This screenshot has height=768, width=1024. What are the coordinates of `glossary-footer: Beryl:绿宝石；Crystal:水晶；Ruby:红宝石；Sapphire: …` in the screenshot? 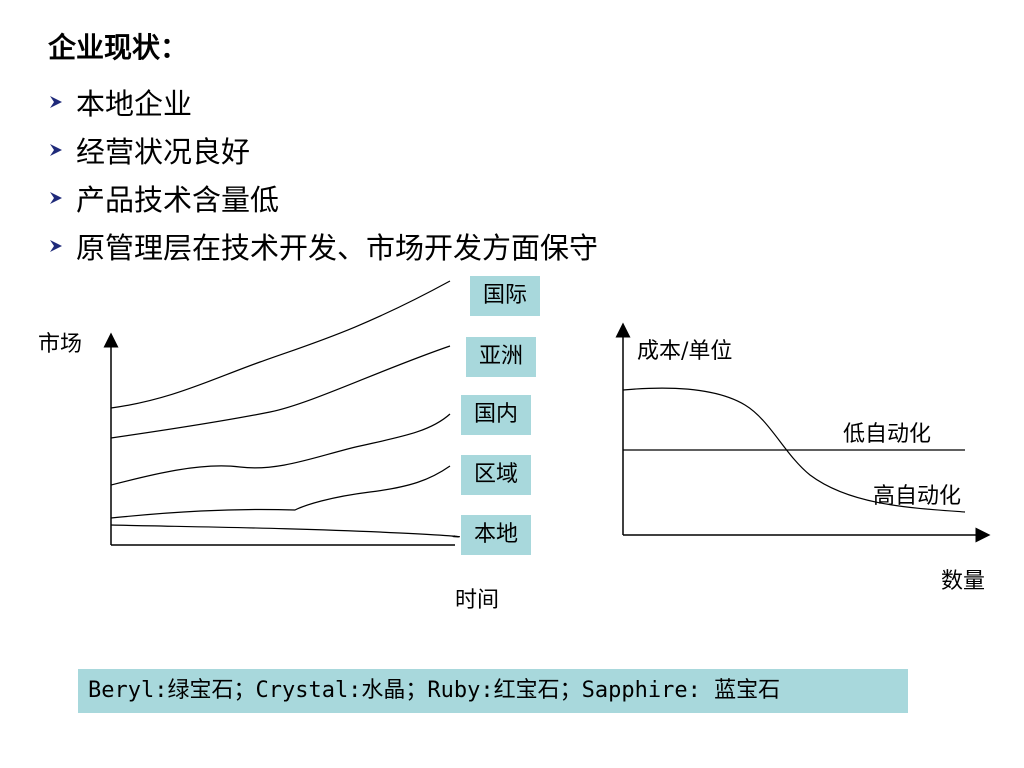 It's located at (493, 691).